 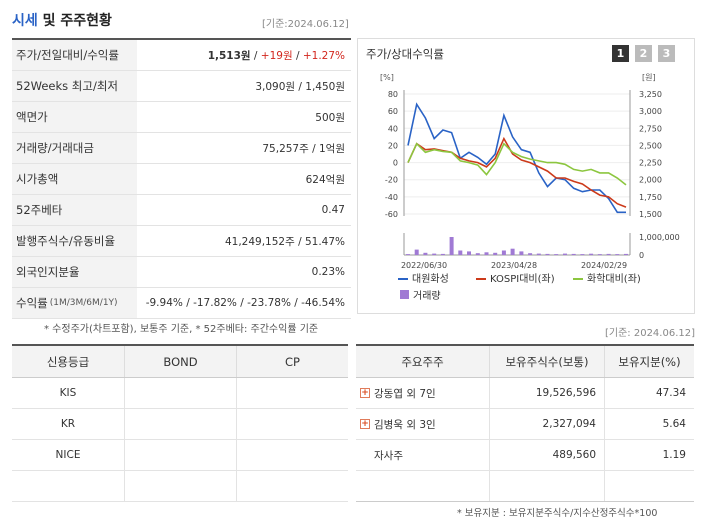 What do you see at coordinates (643, 53) in the screenshot?
I see `period-button-2: 2` at bounding box center [643, 53].